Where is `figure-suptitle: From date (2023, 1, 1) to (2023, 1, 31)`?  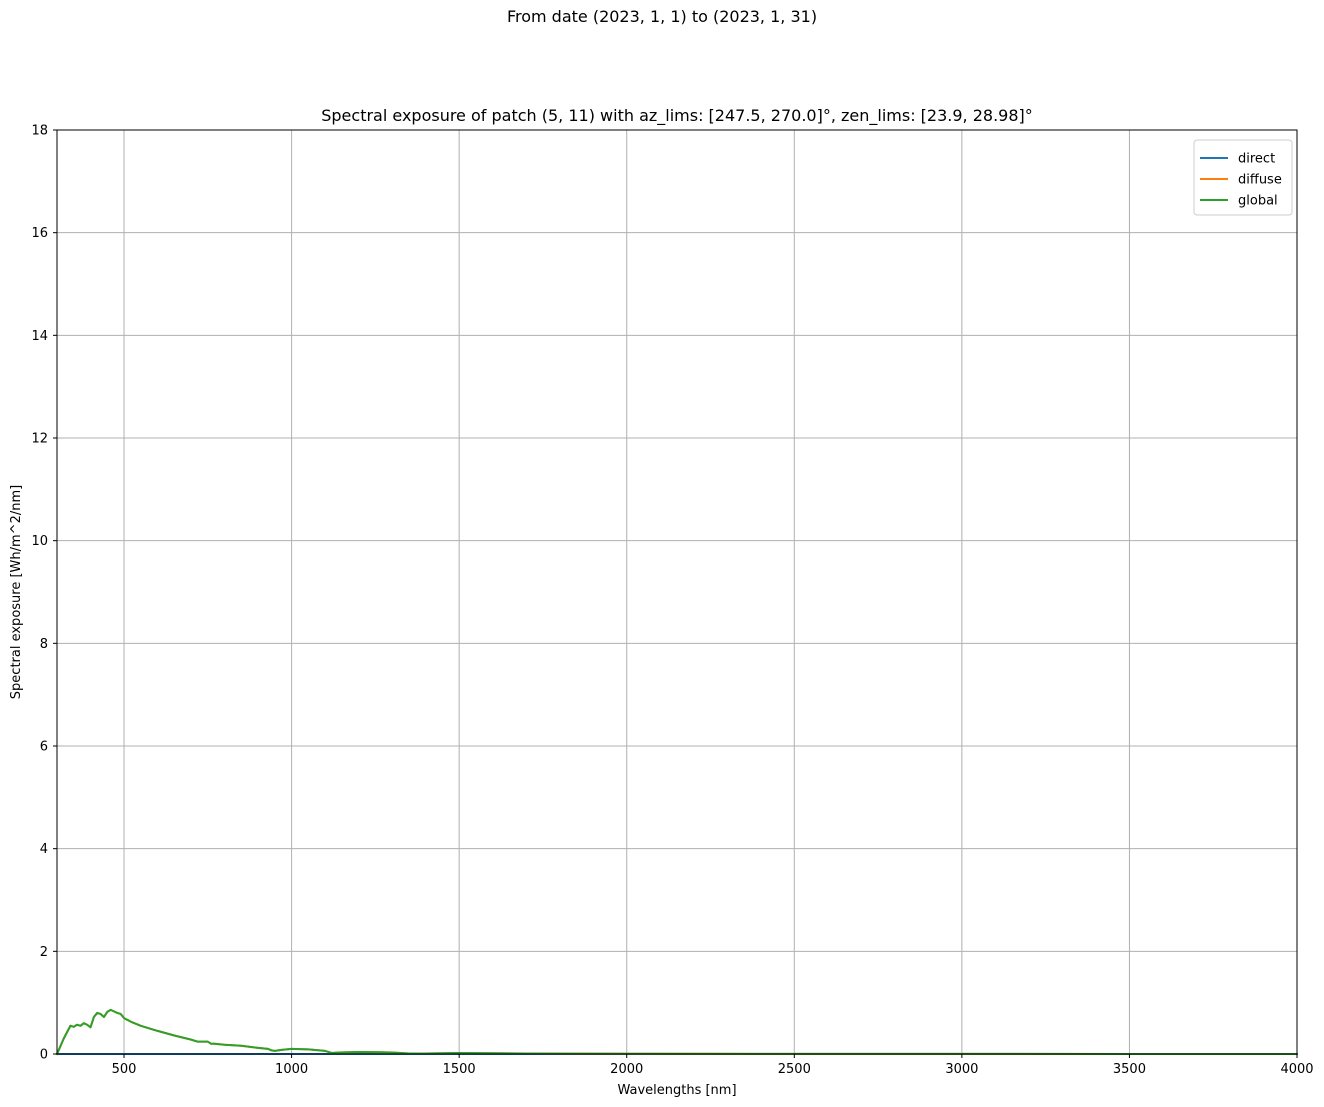
figure-suptitle: From date (2023, 1, 1) to (2023, 1, 31) is located at coordinates (662, 16).